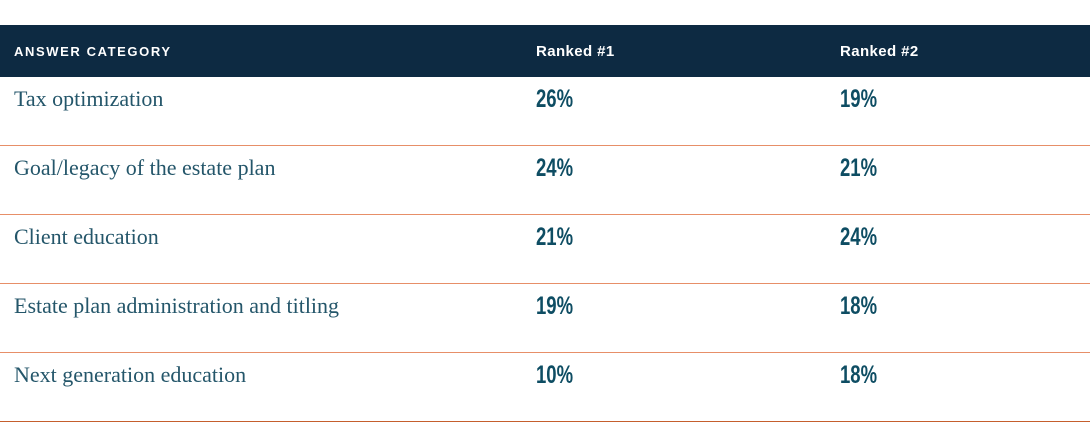 Image resolution: width=1090 pixels, height=422 pixels. I want to click on ranked-1-value: 21%, so click(688, 234).